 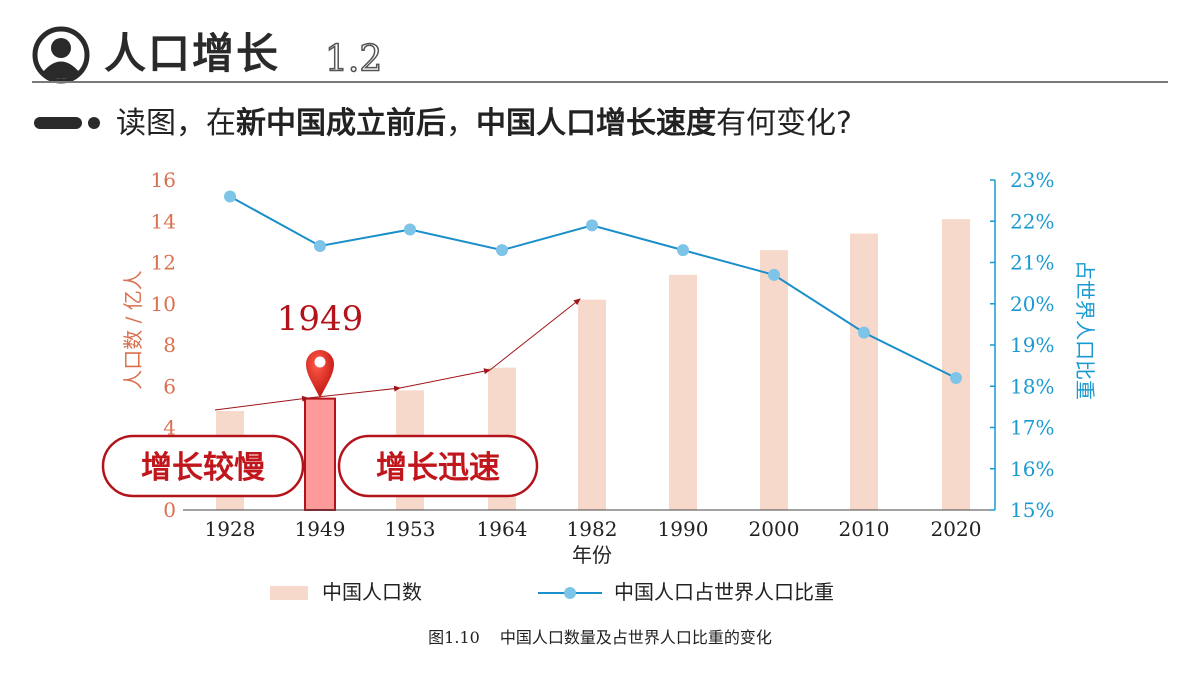 I want to click on x-axis-ticks: 1928 1949 1953 1964 1982 1990 2000 2010 2020, so click(x=593, y=529).